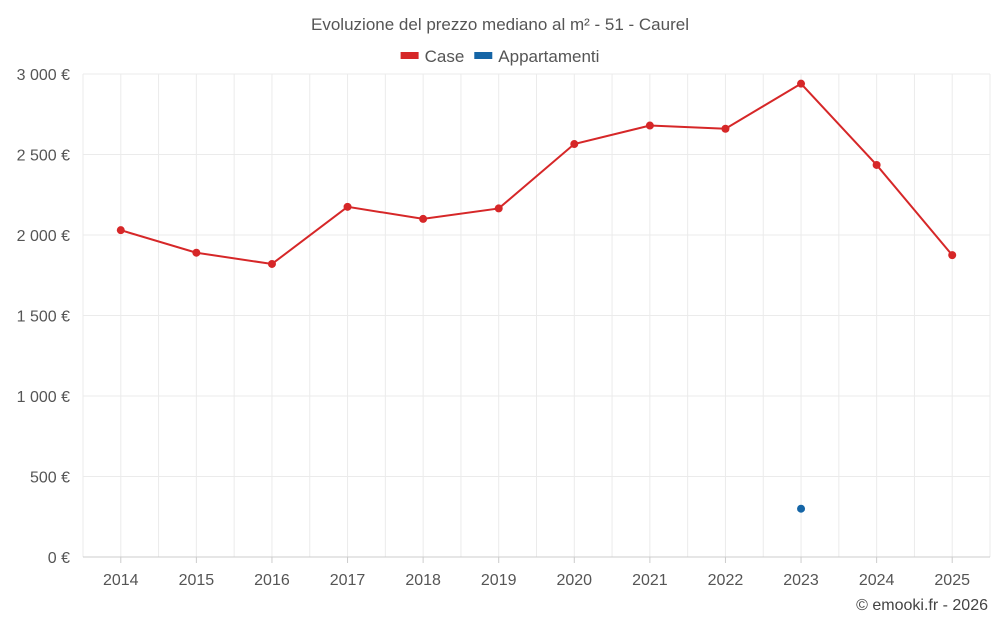 The width and height of the screenshot is (1000, 630). Describe the element at coordinates (272, 580) in the screenshot. I see `x-tick-label: 2016` at that location.